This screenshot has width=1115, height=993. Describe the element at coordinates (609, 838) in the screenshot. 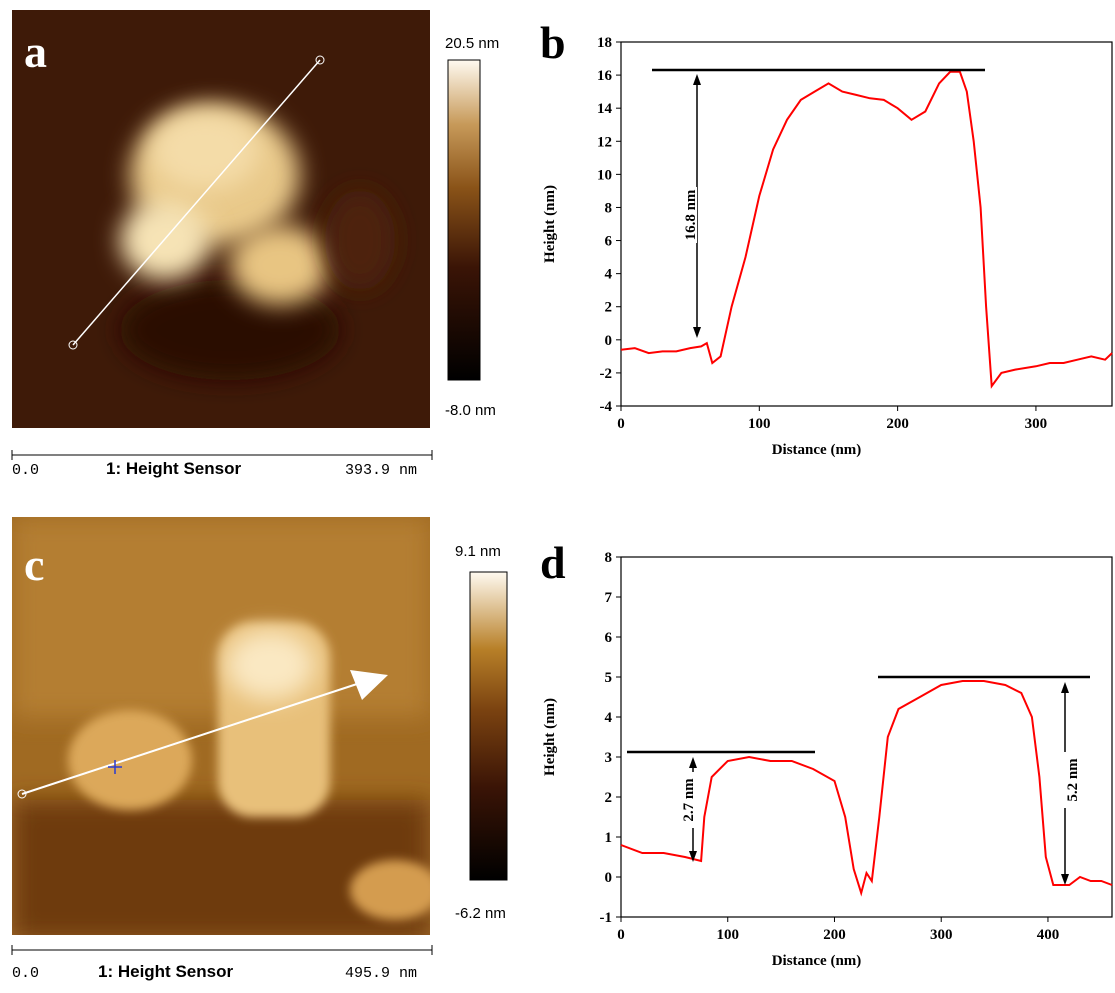

I see `y-tick-label: 1` at that location.